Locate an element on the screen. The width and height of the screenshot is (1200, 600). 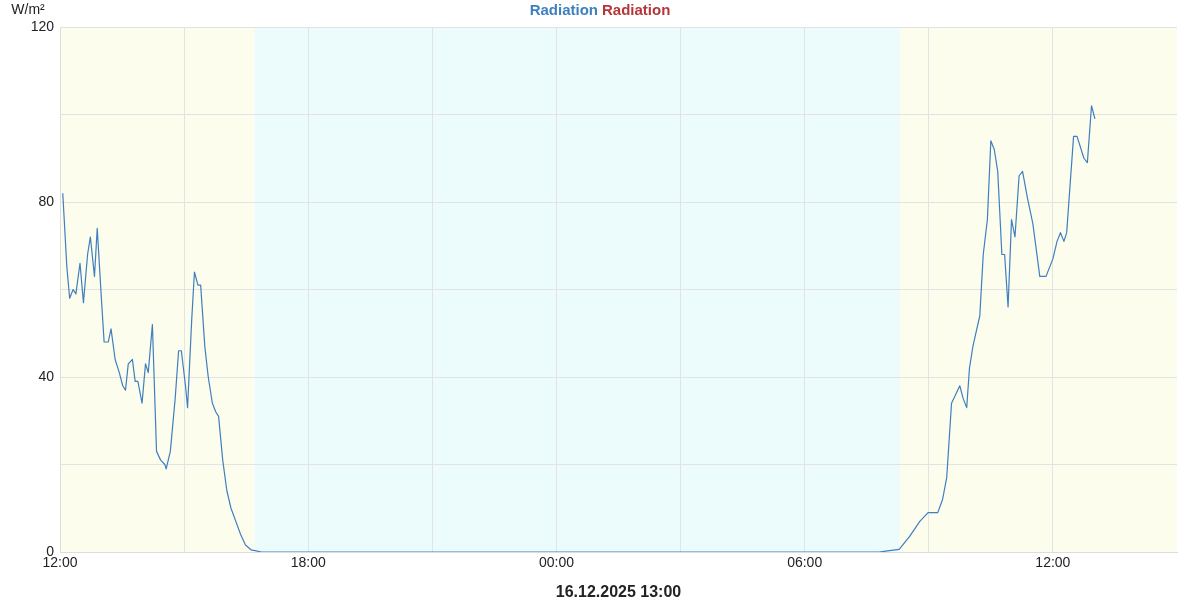
x-tick-label: 00:00 is located at coordinates (556, 562).